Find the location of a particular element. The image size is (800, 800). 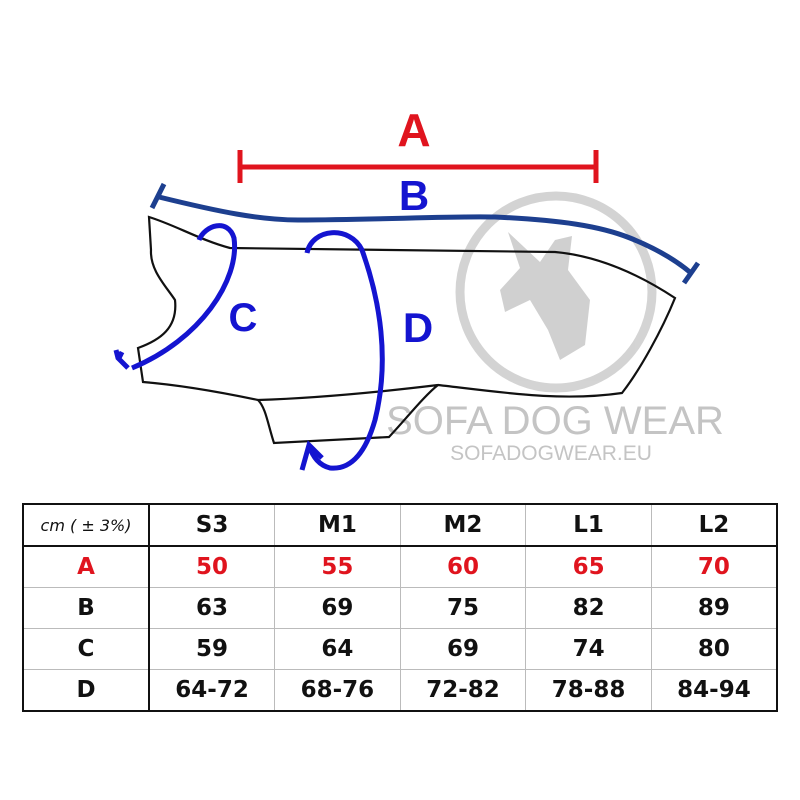

watermark-url: SOFADOGWEAR.EU is located at coordinates (551, 453).